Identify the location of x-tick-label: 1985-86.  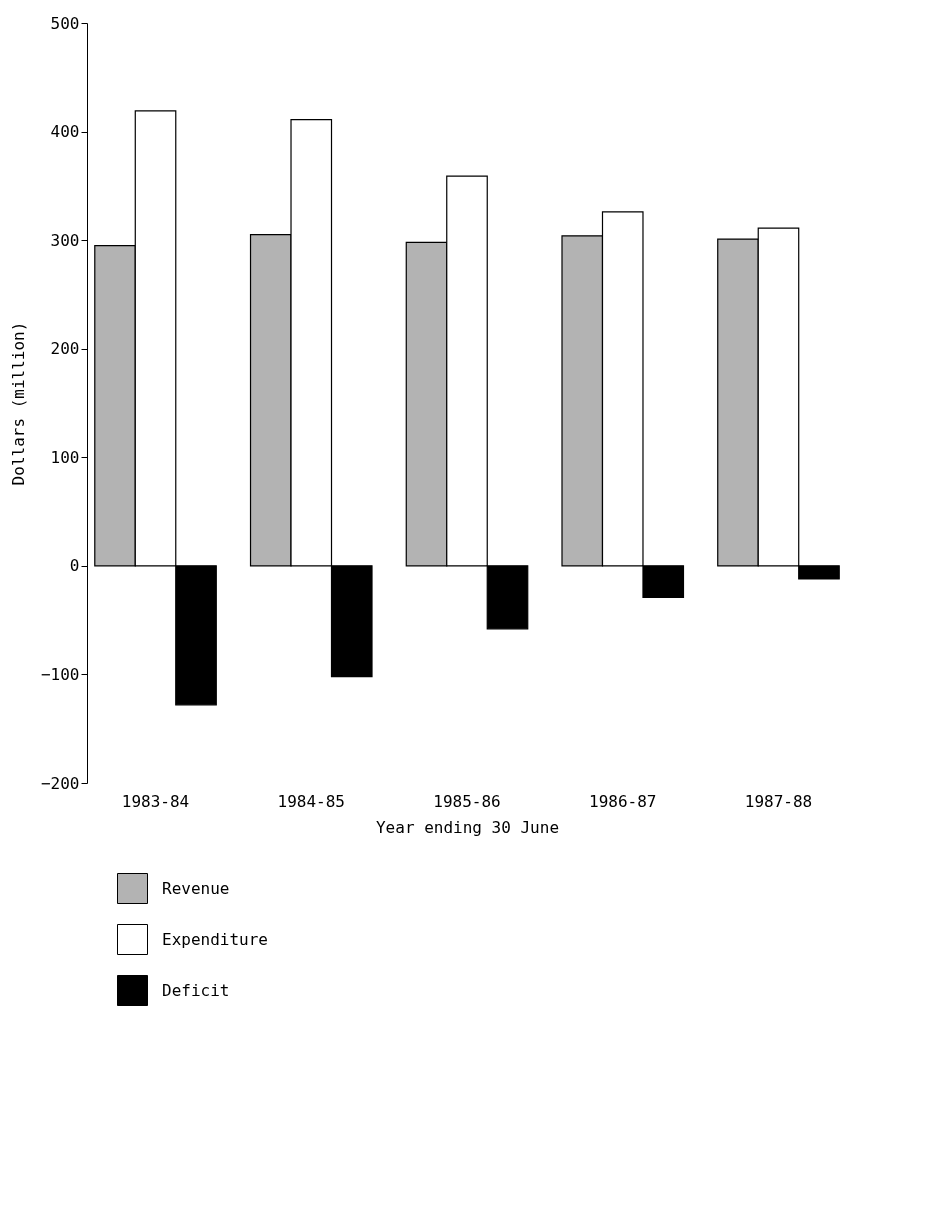
(467, 801).